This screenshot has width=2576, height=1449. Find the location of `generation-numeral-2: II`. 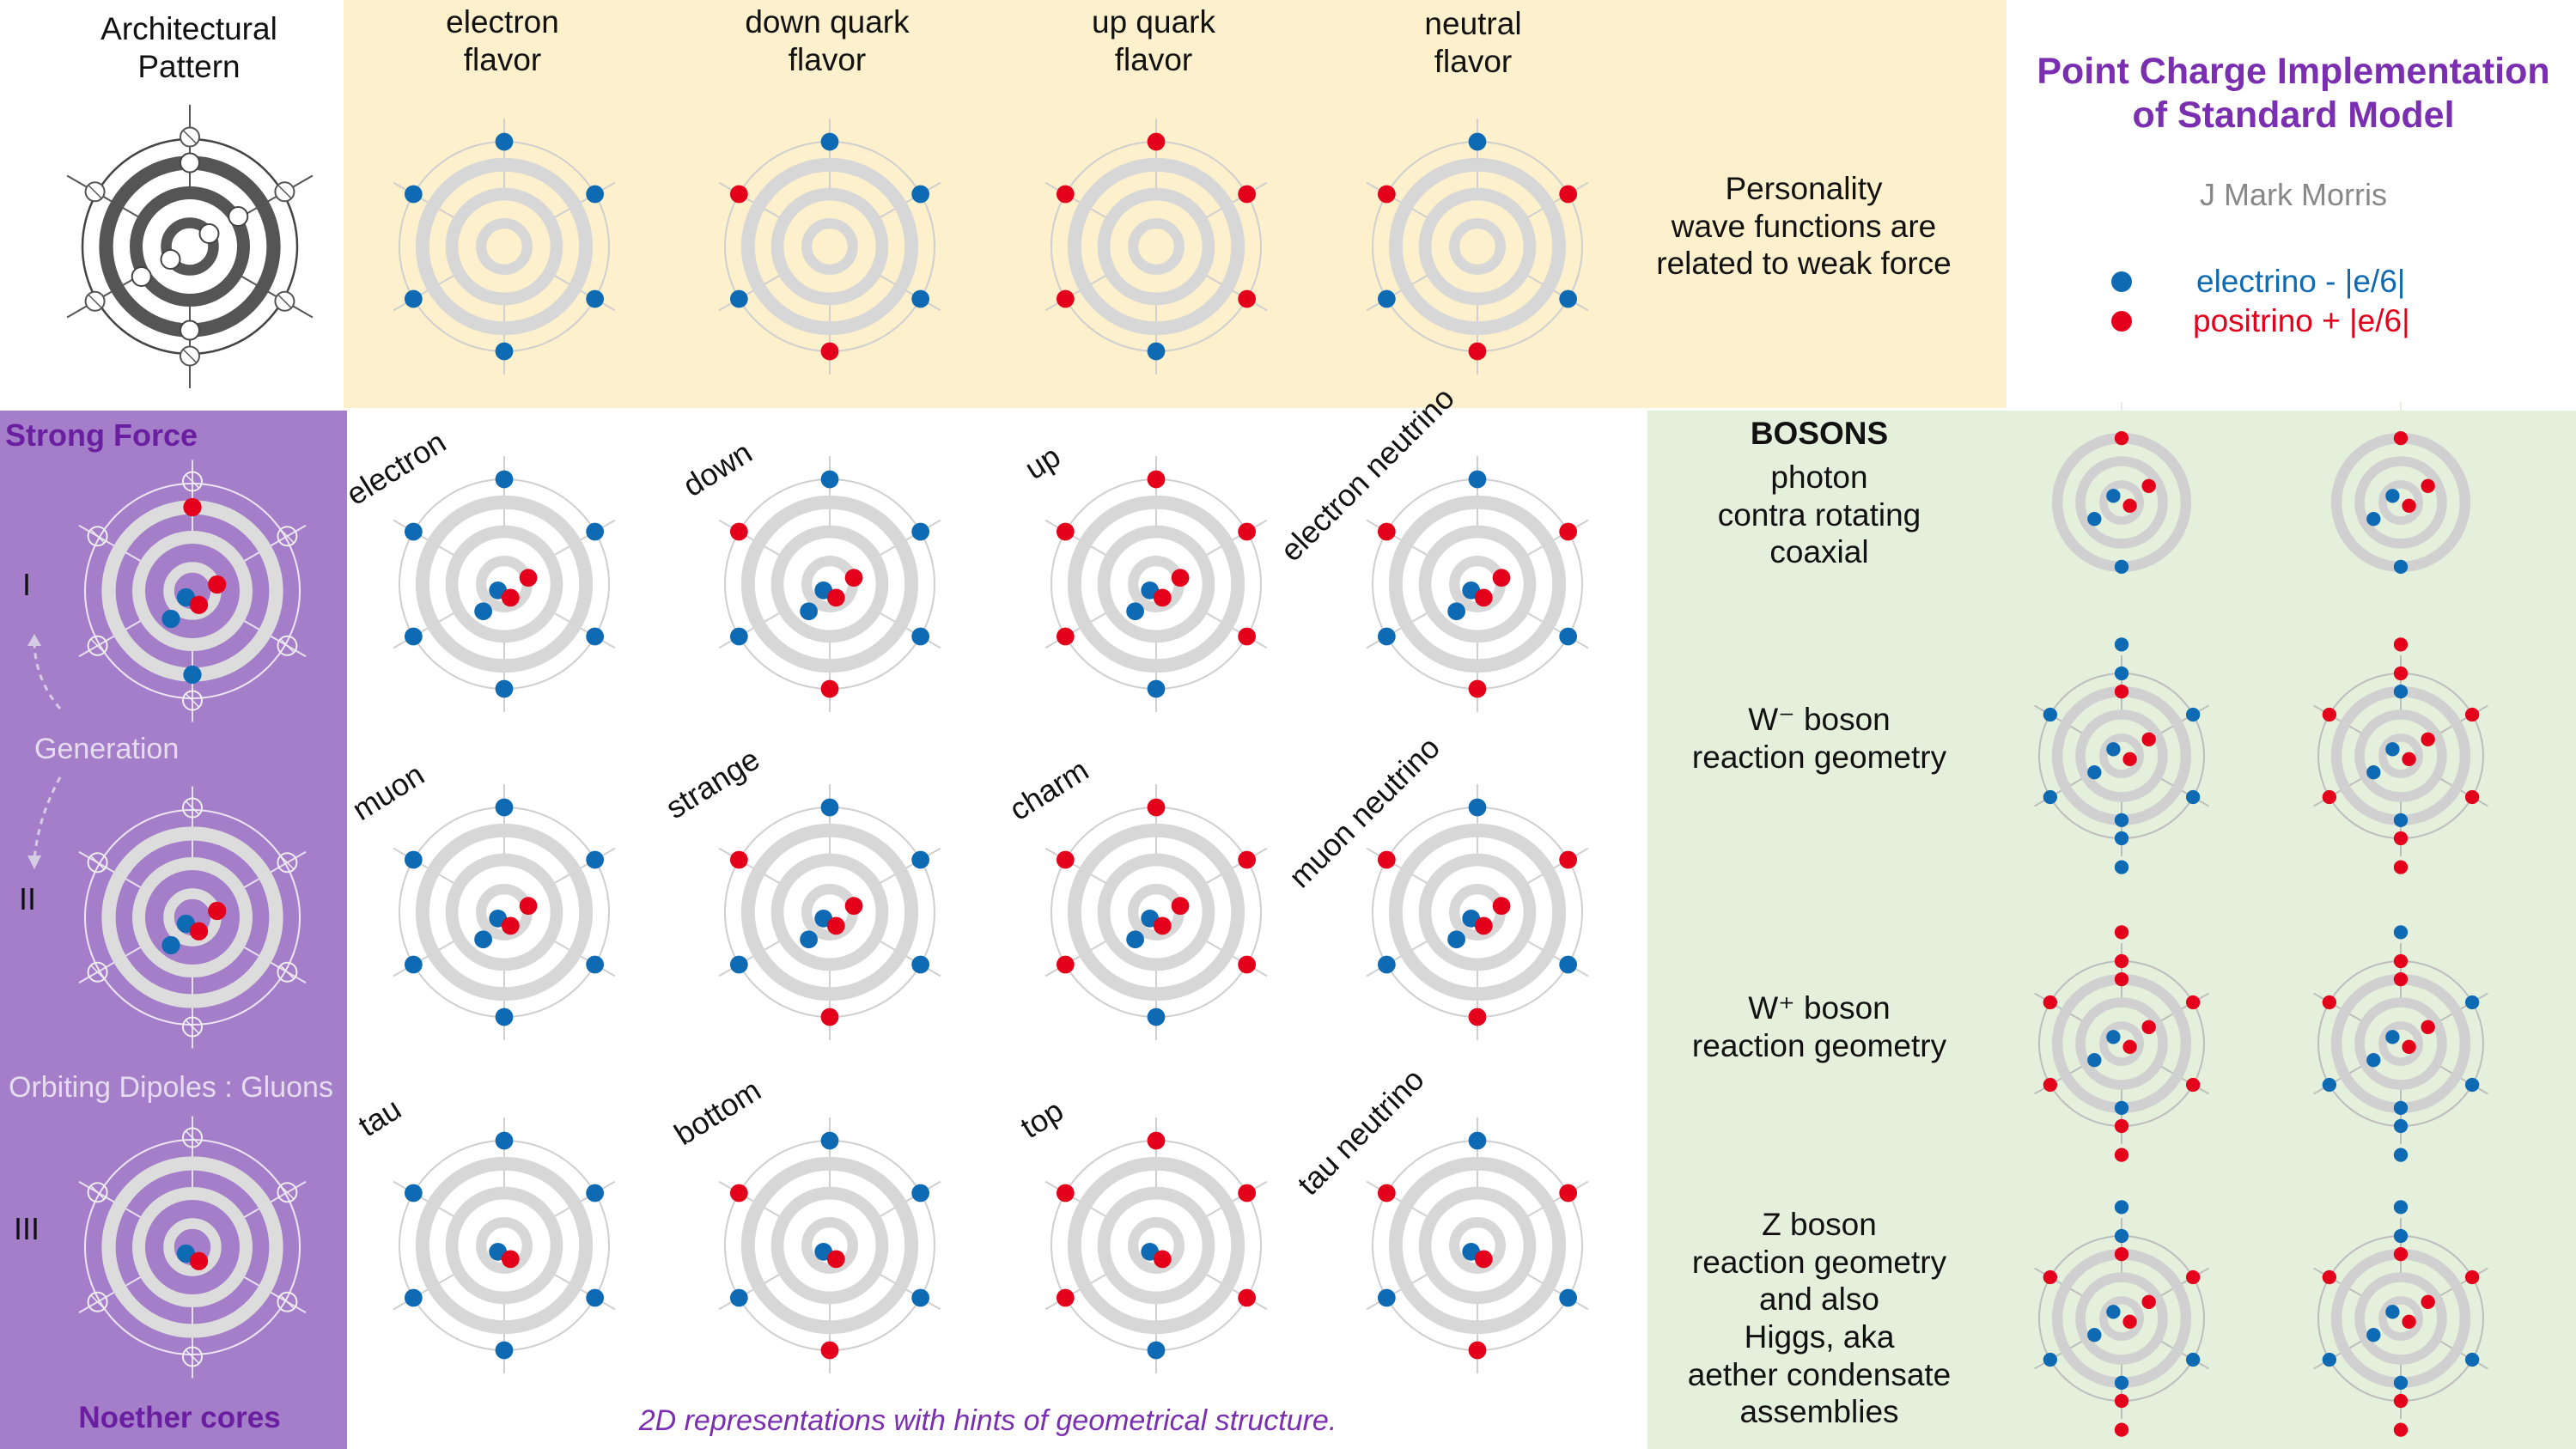

generation-numeral-2: II is located at coordinates (28, 898).